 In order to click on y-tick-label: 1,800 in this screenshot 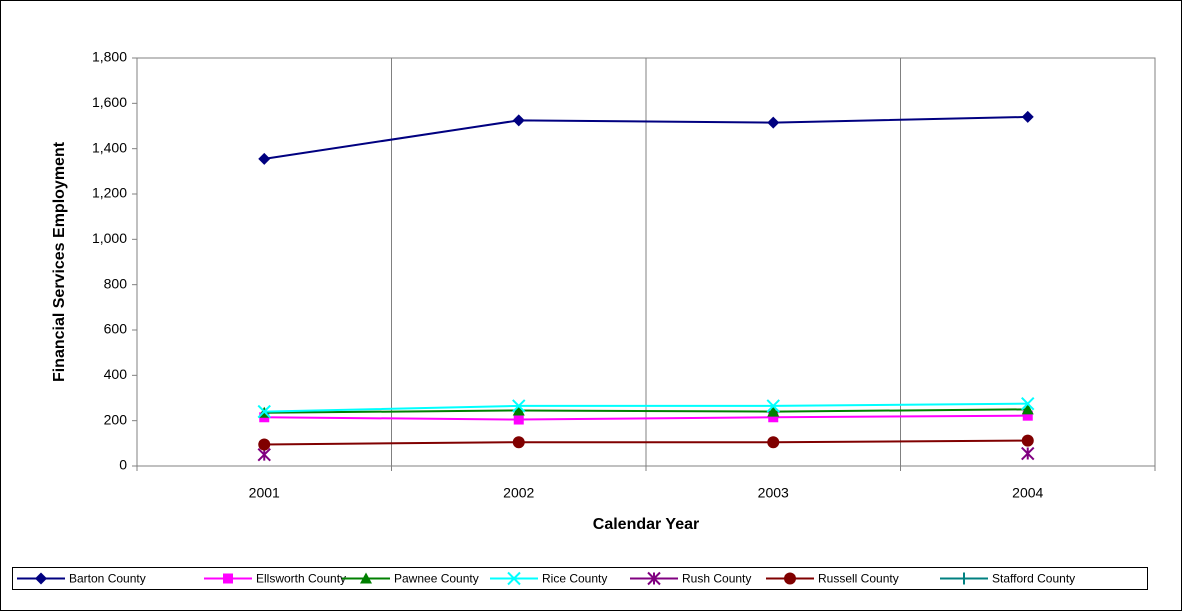, I will do `click(109, 57)`.